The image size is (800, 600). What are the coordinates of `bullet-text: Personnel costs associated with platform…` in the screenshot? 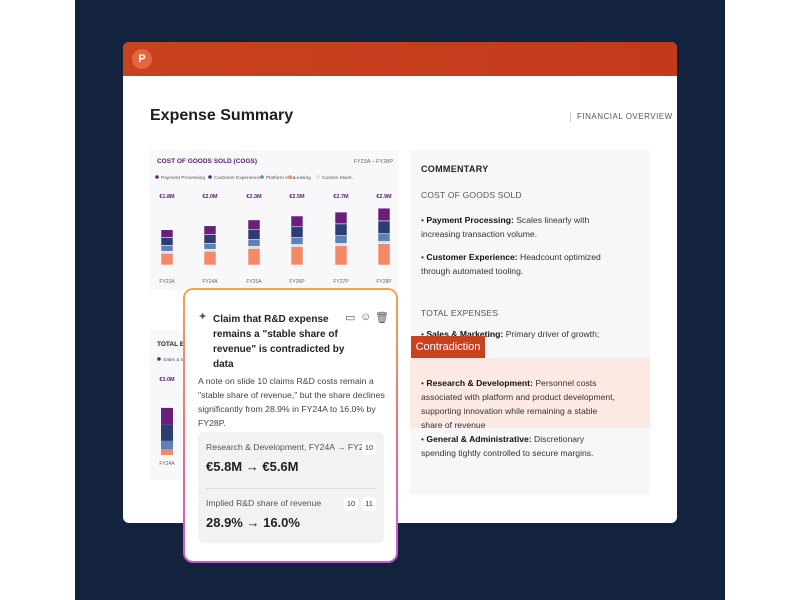 It's located at (518, 404).